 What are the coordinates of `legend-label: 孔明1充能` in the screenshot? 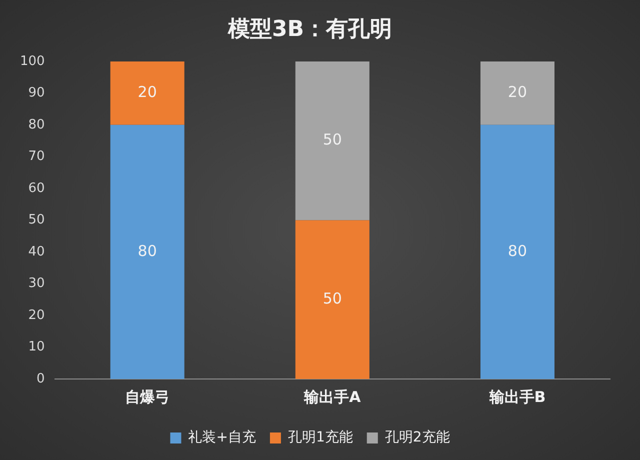 It's located at (320, 438).